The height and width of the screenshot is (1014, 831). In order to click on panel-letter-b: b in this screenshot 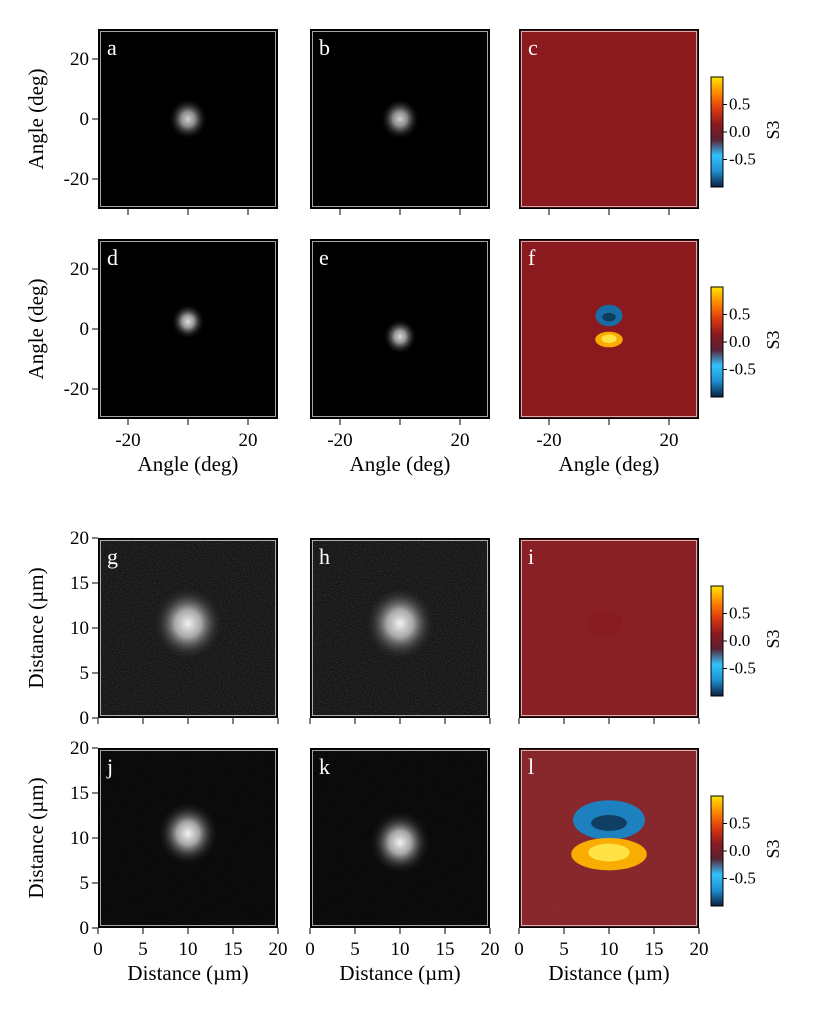, I will do `click(324, 47)`.